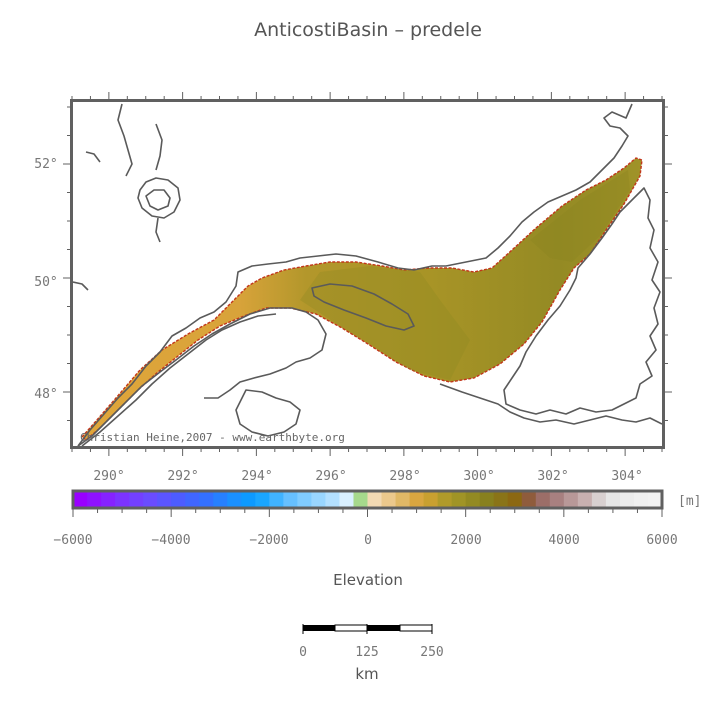  I want to click on lon-label-292: 292°, so click(182, 476).